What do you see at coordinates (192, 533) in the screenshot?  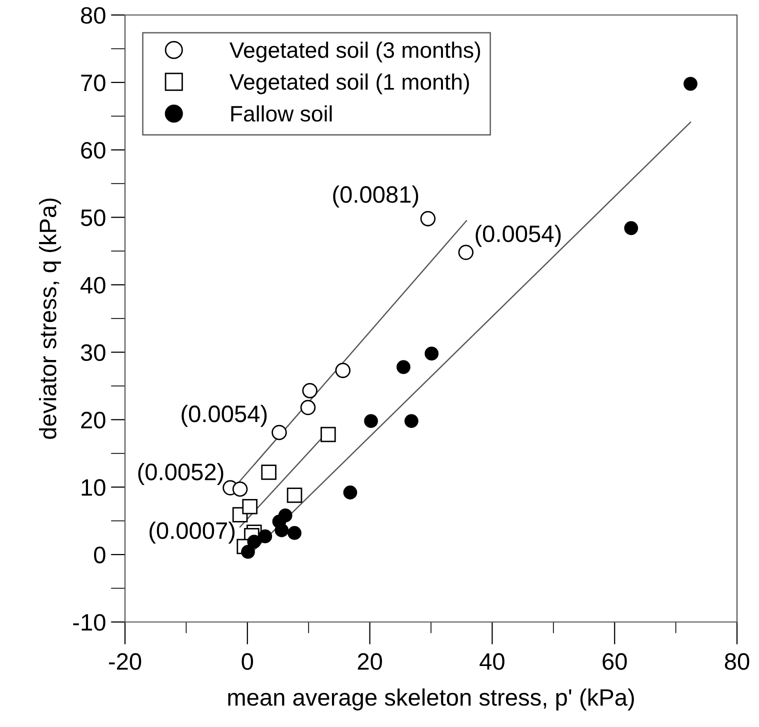 I see `annotation: (0.0007)` at bounding box center [192, 533].